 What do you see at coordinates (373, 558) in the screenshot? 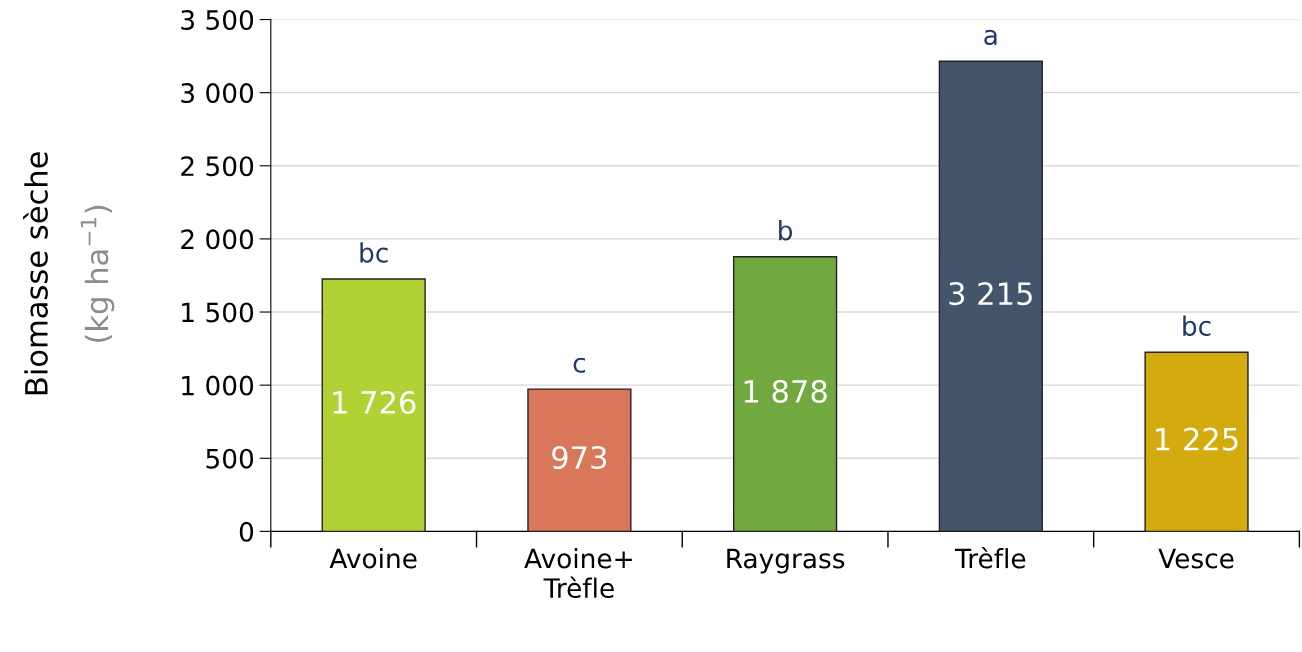
I see `x-tick-label: Avoine` at bounding box center [373, 558].